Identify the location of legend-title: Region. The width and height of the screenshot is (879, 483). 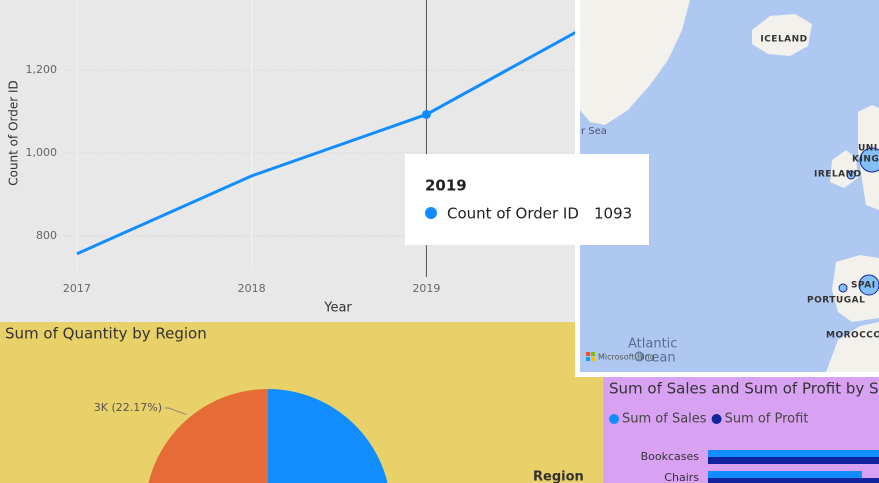
(558, 476).